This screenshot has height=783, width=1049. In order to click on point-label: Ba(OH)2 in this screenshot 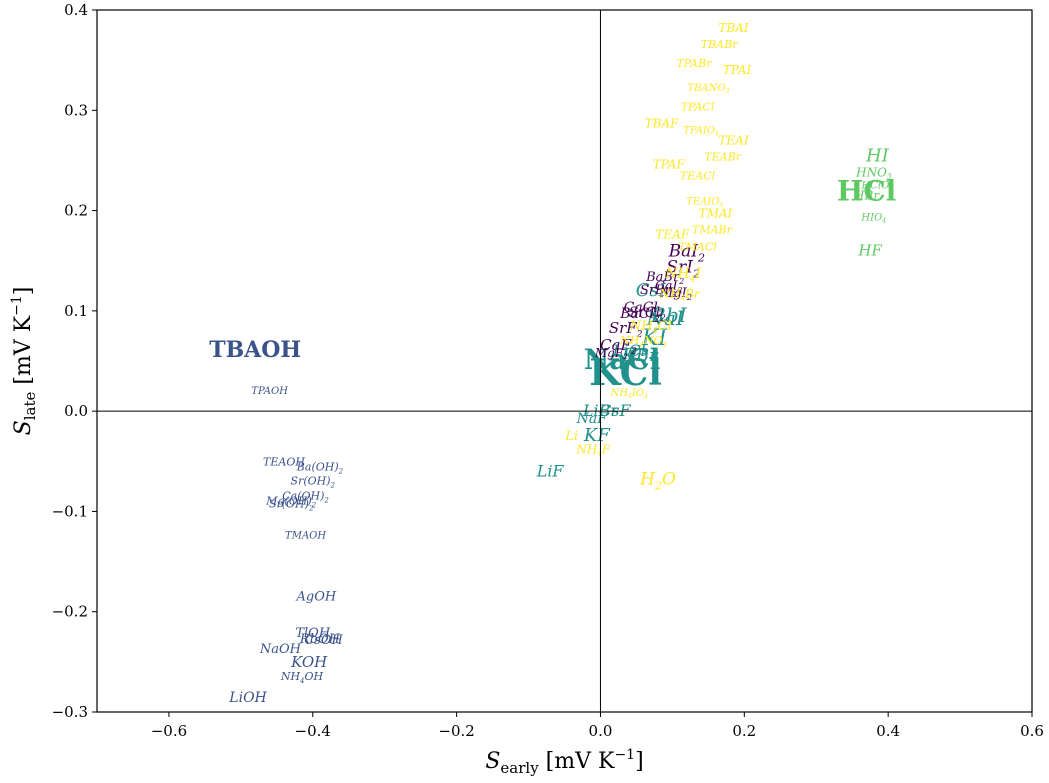, I will do `click(320, 467)`.